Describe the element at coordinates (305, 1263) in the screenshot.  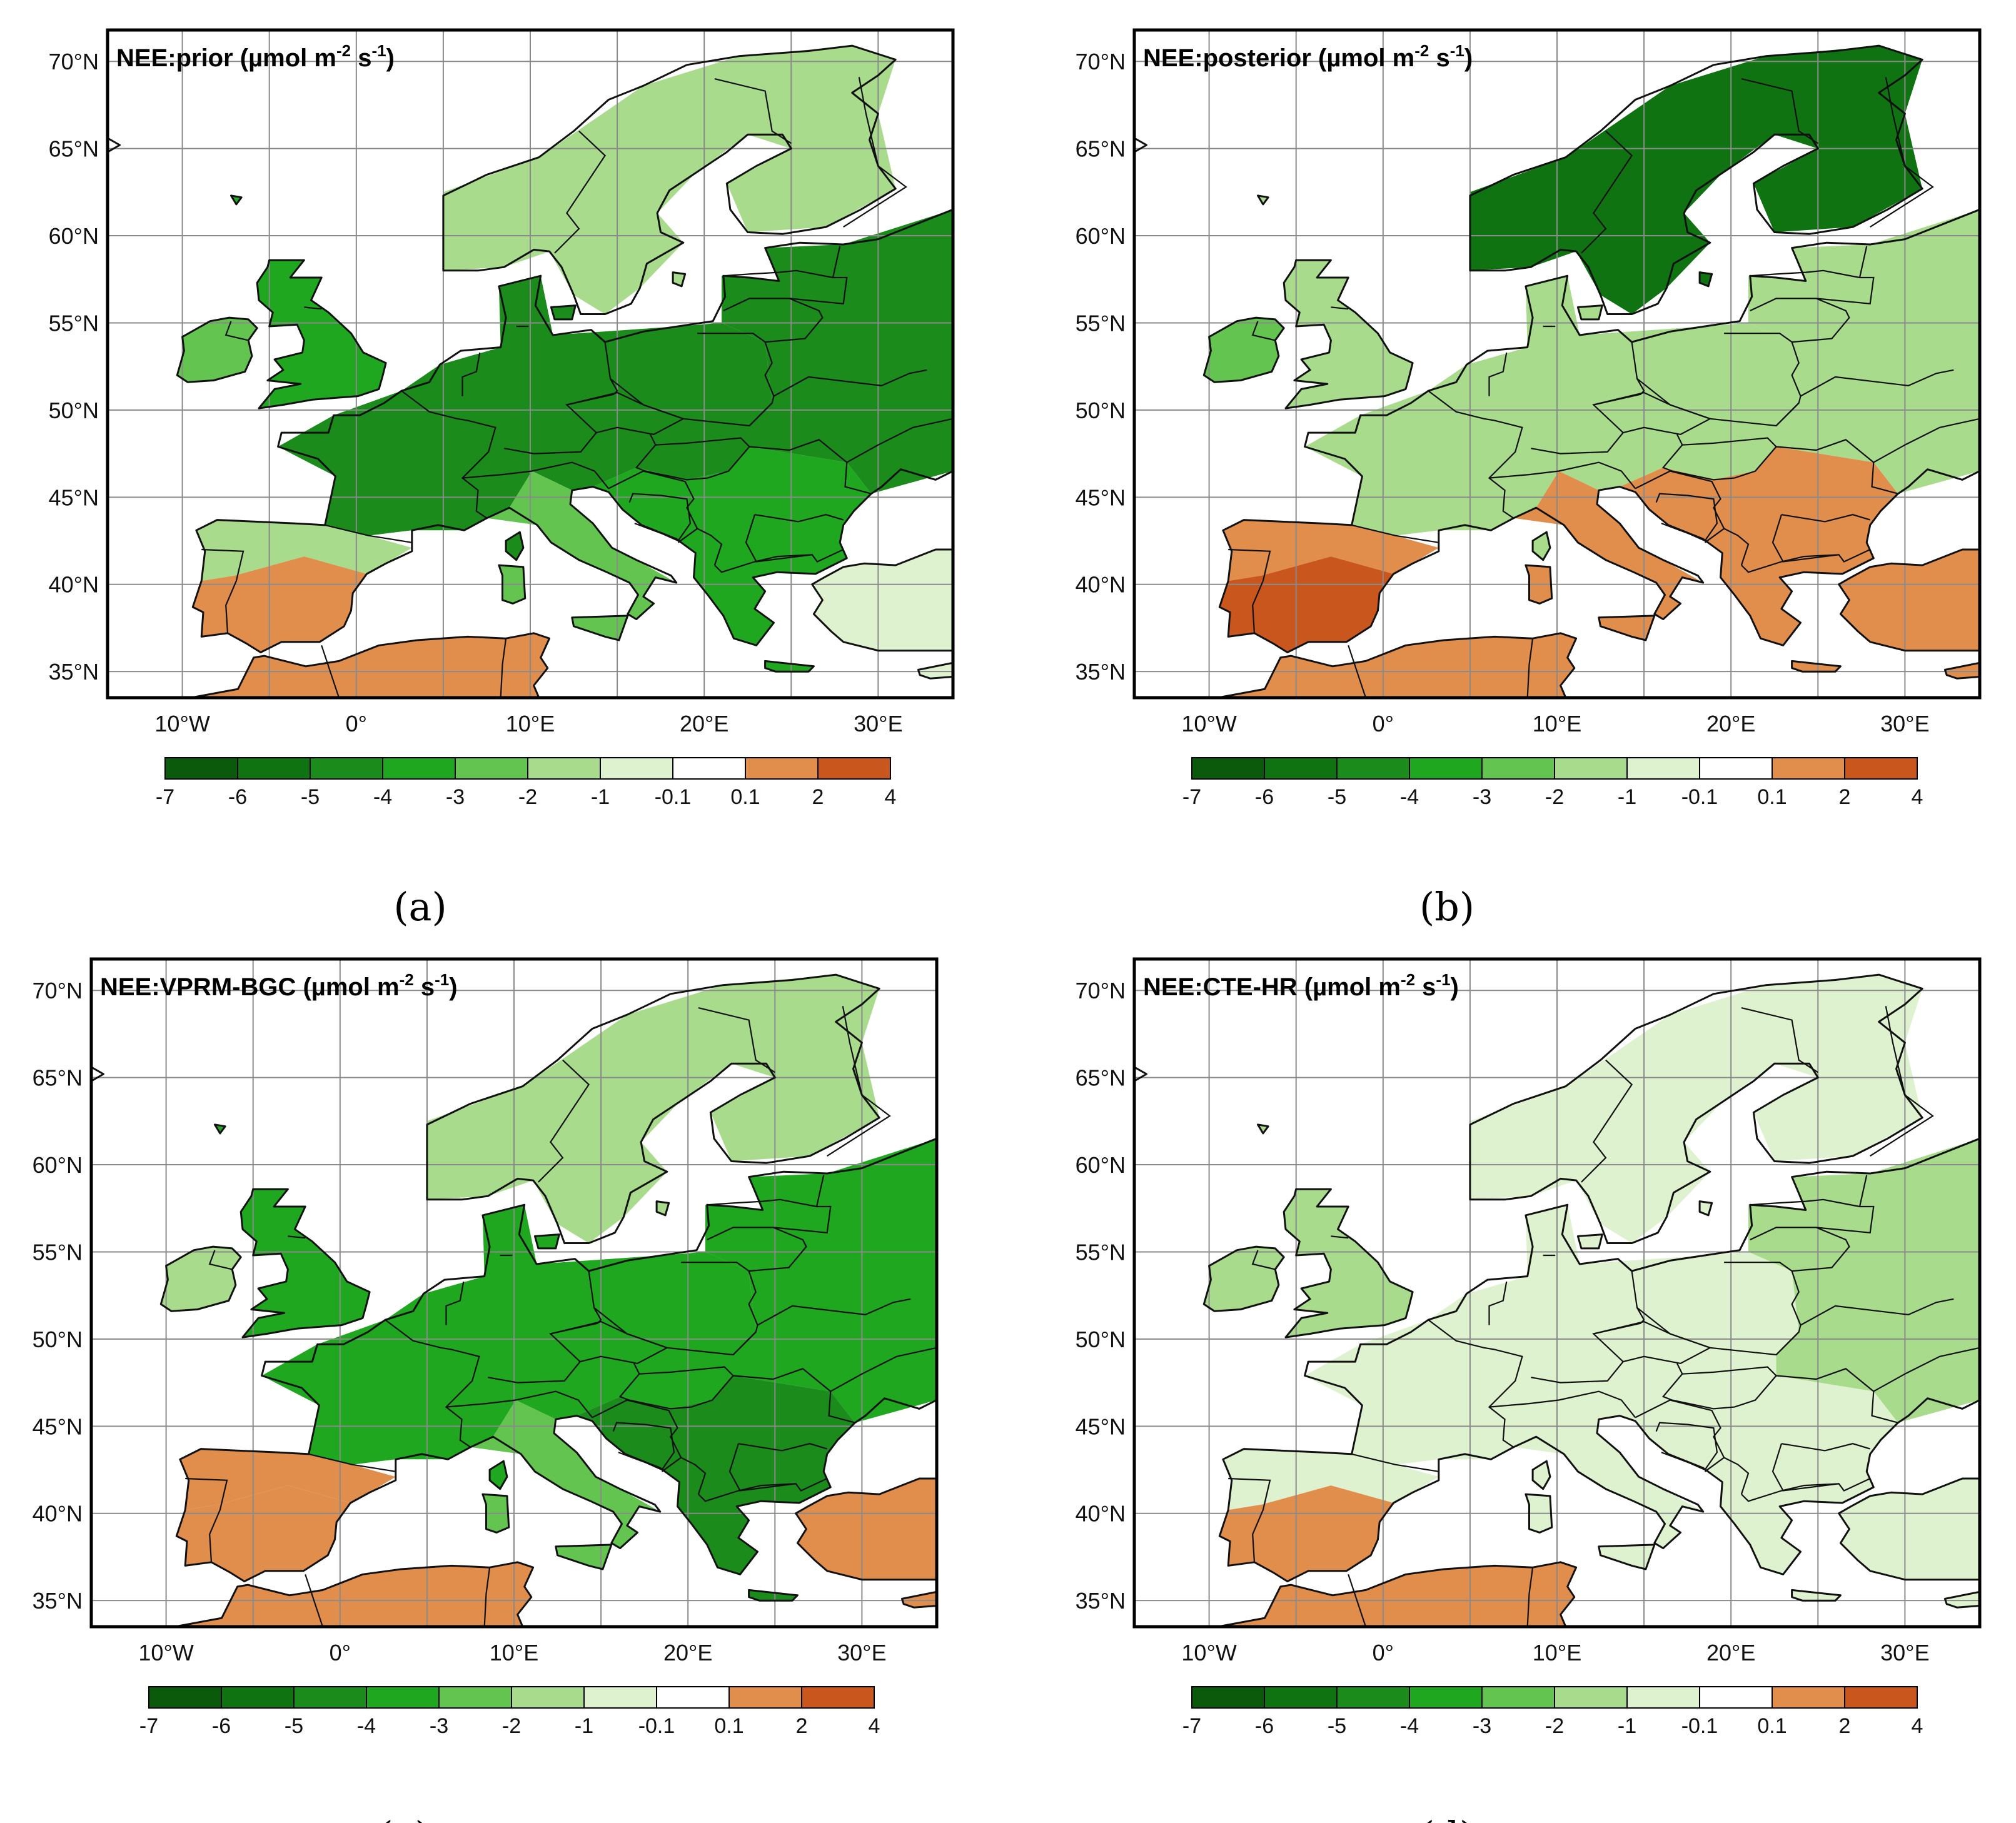
I see `region-uk` at that location.